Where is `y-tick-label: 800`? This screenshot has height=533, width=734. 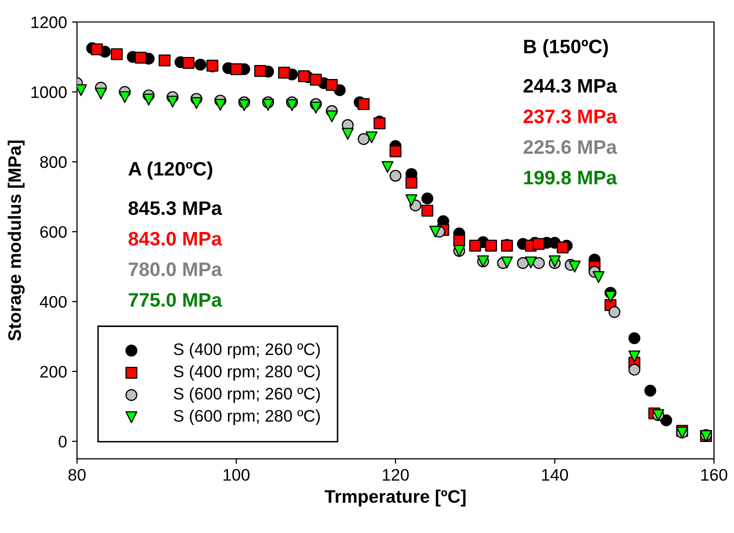
y-tick-label: 800 is located at coordinates (53, 162).